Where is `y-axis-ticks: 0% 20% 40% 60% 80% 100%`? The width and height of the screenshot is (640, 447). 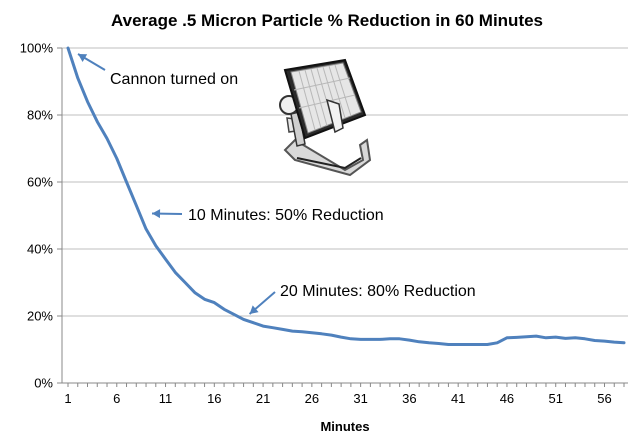
y-axis-ticks: 0% 20% 40% 60% 80% 100% is located at coordinates (41, 216).